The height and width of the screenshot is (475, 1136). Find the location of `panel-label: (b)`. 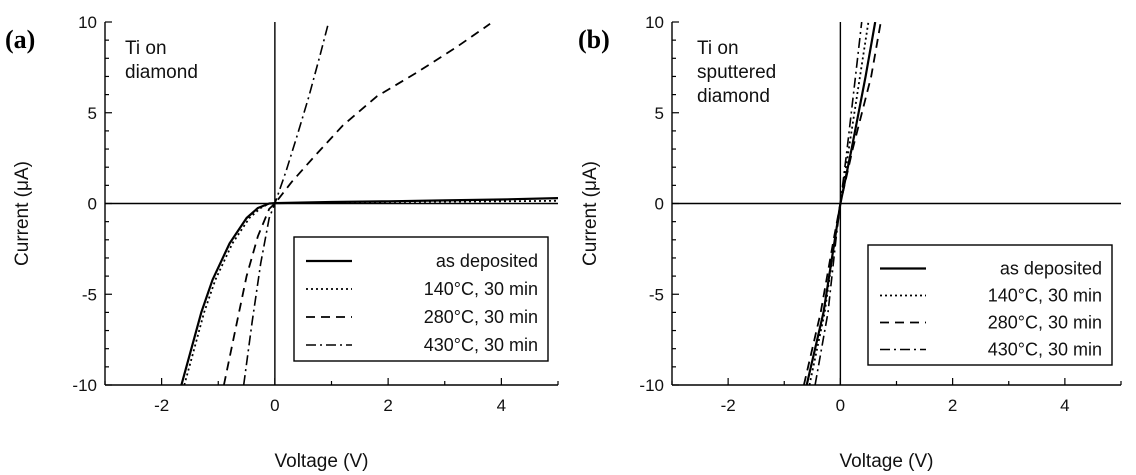

panel-label: (b) is located at coordinates (594, 39).